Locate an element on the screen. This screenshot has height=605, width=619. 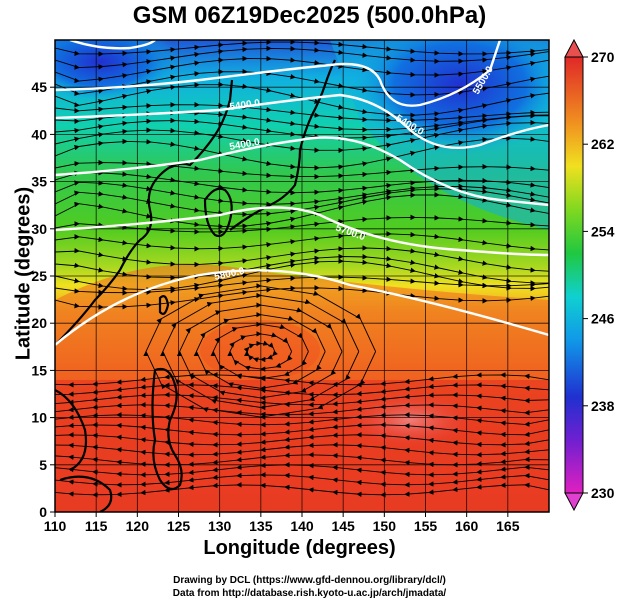
x-tick-label: 120 is located at coordinates (138, 526).